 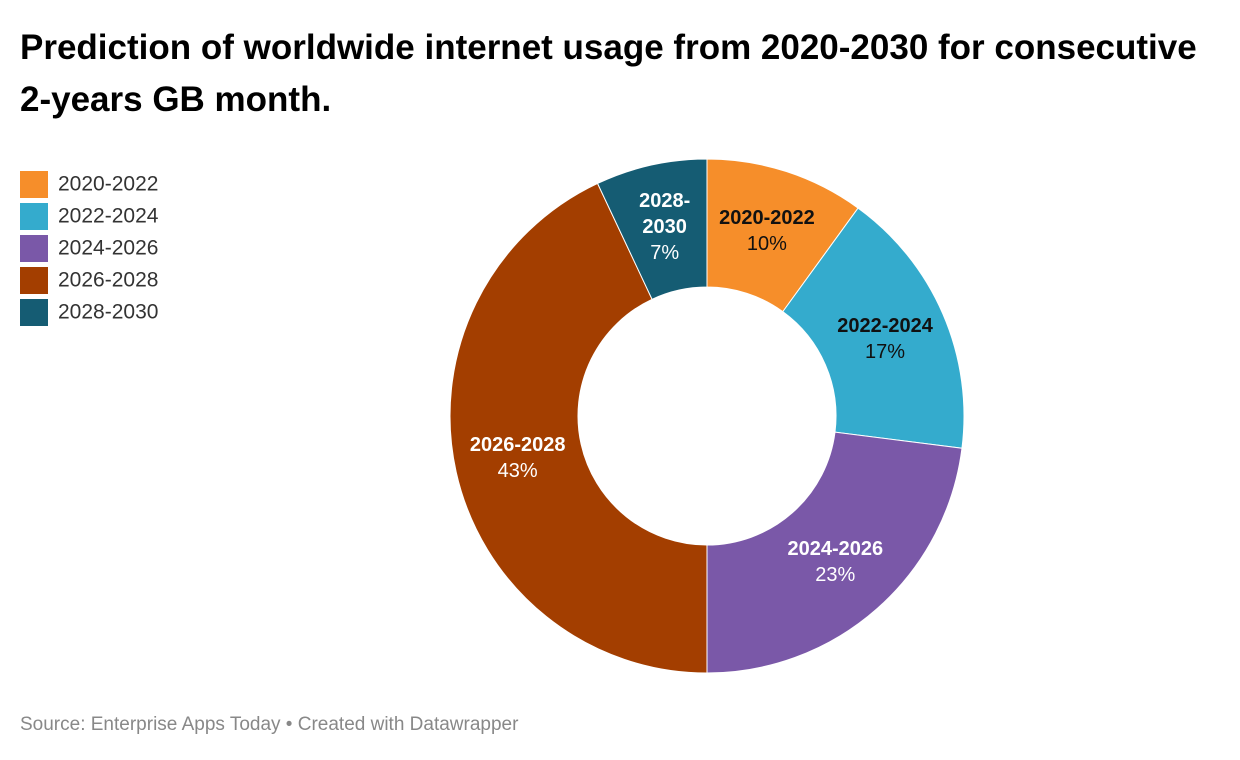 I want to click on slice-category: 2026-2028, so click(x=517, y=445).